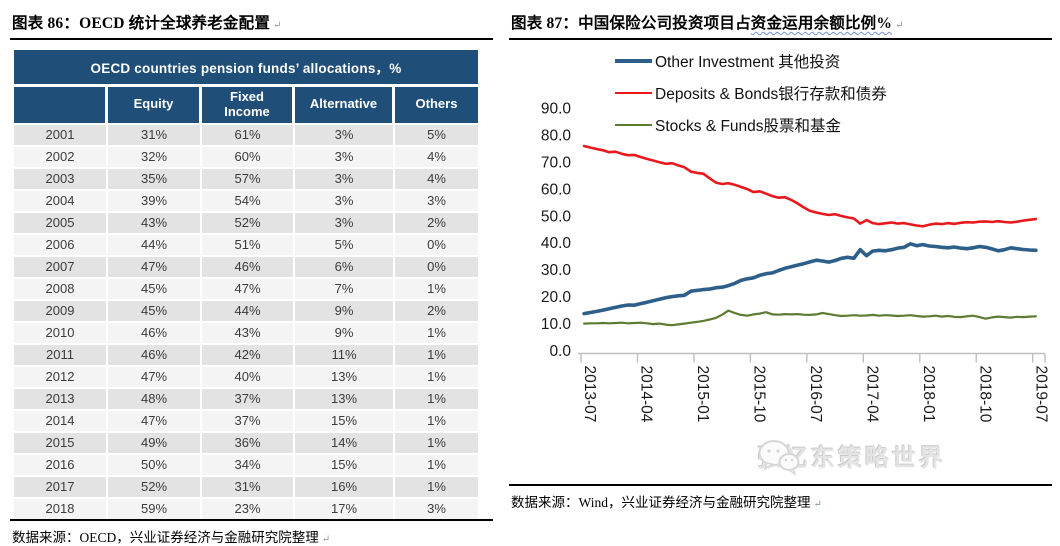  What do you see at coordinates (61, 105) in the screenshot?
I see `table-column-header` at bounding box center [61, 105].